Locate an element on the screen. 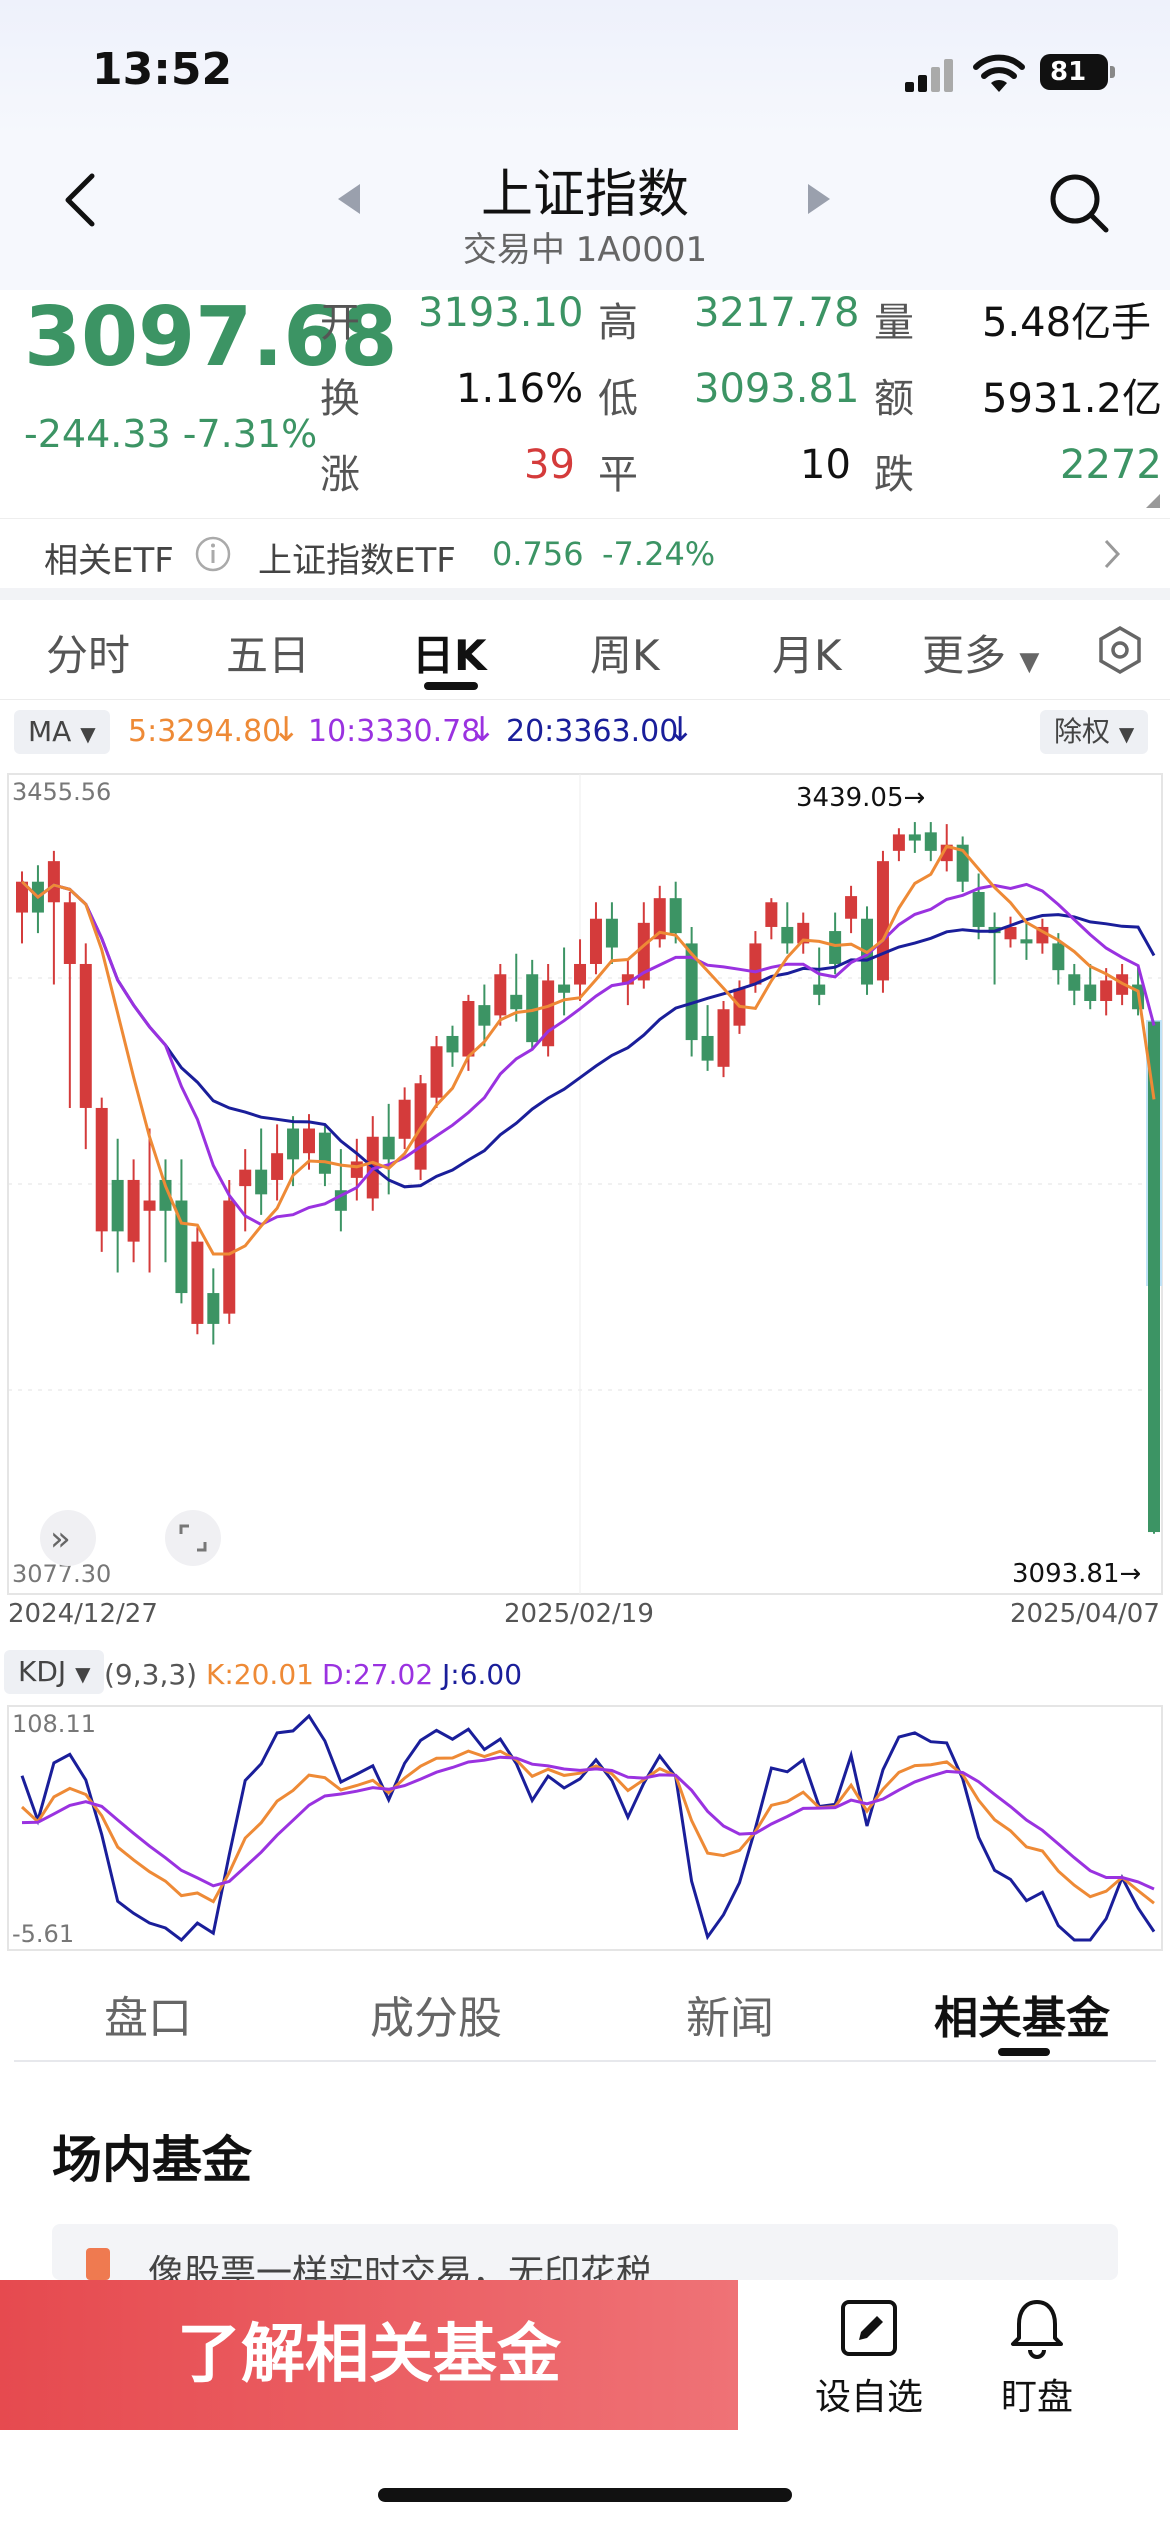 Image resolution: width=1170 pixels, height=2532 pixels. ma-selector: MA ▼ is located at coordinates (62, 732).